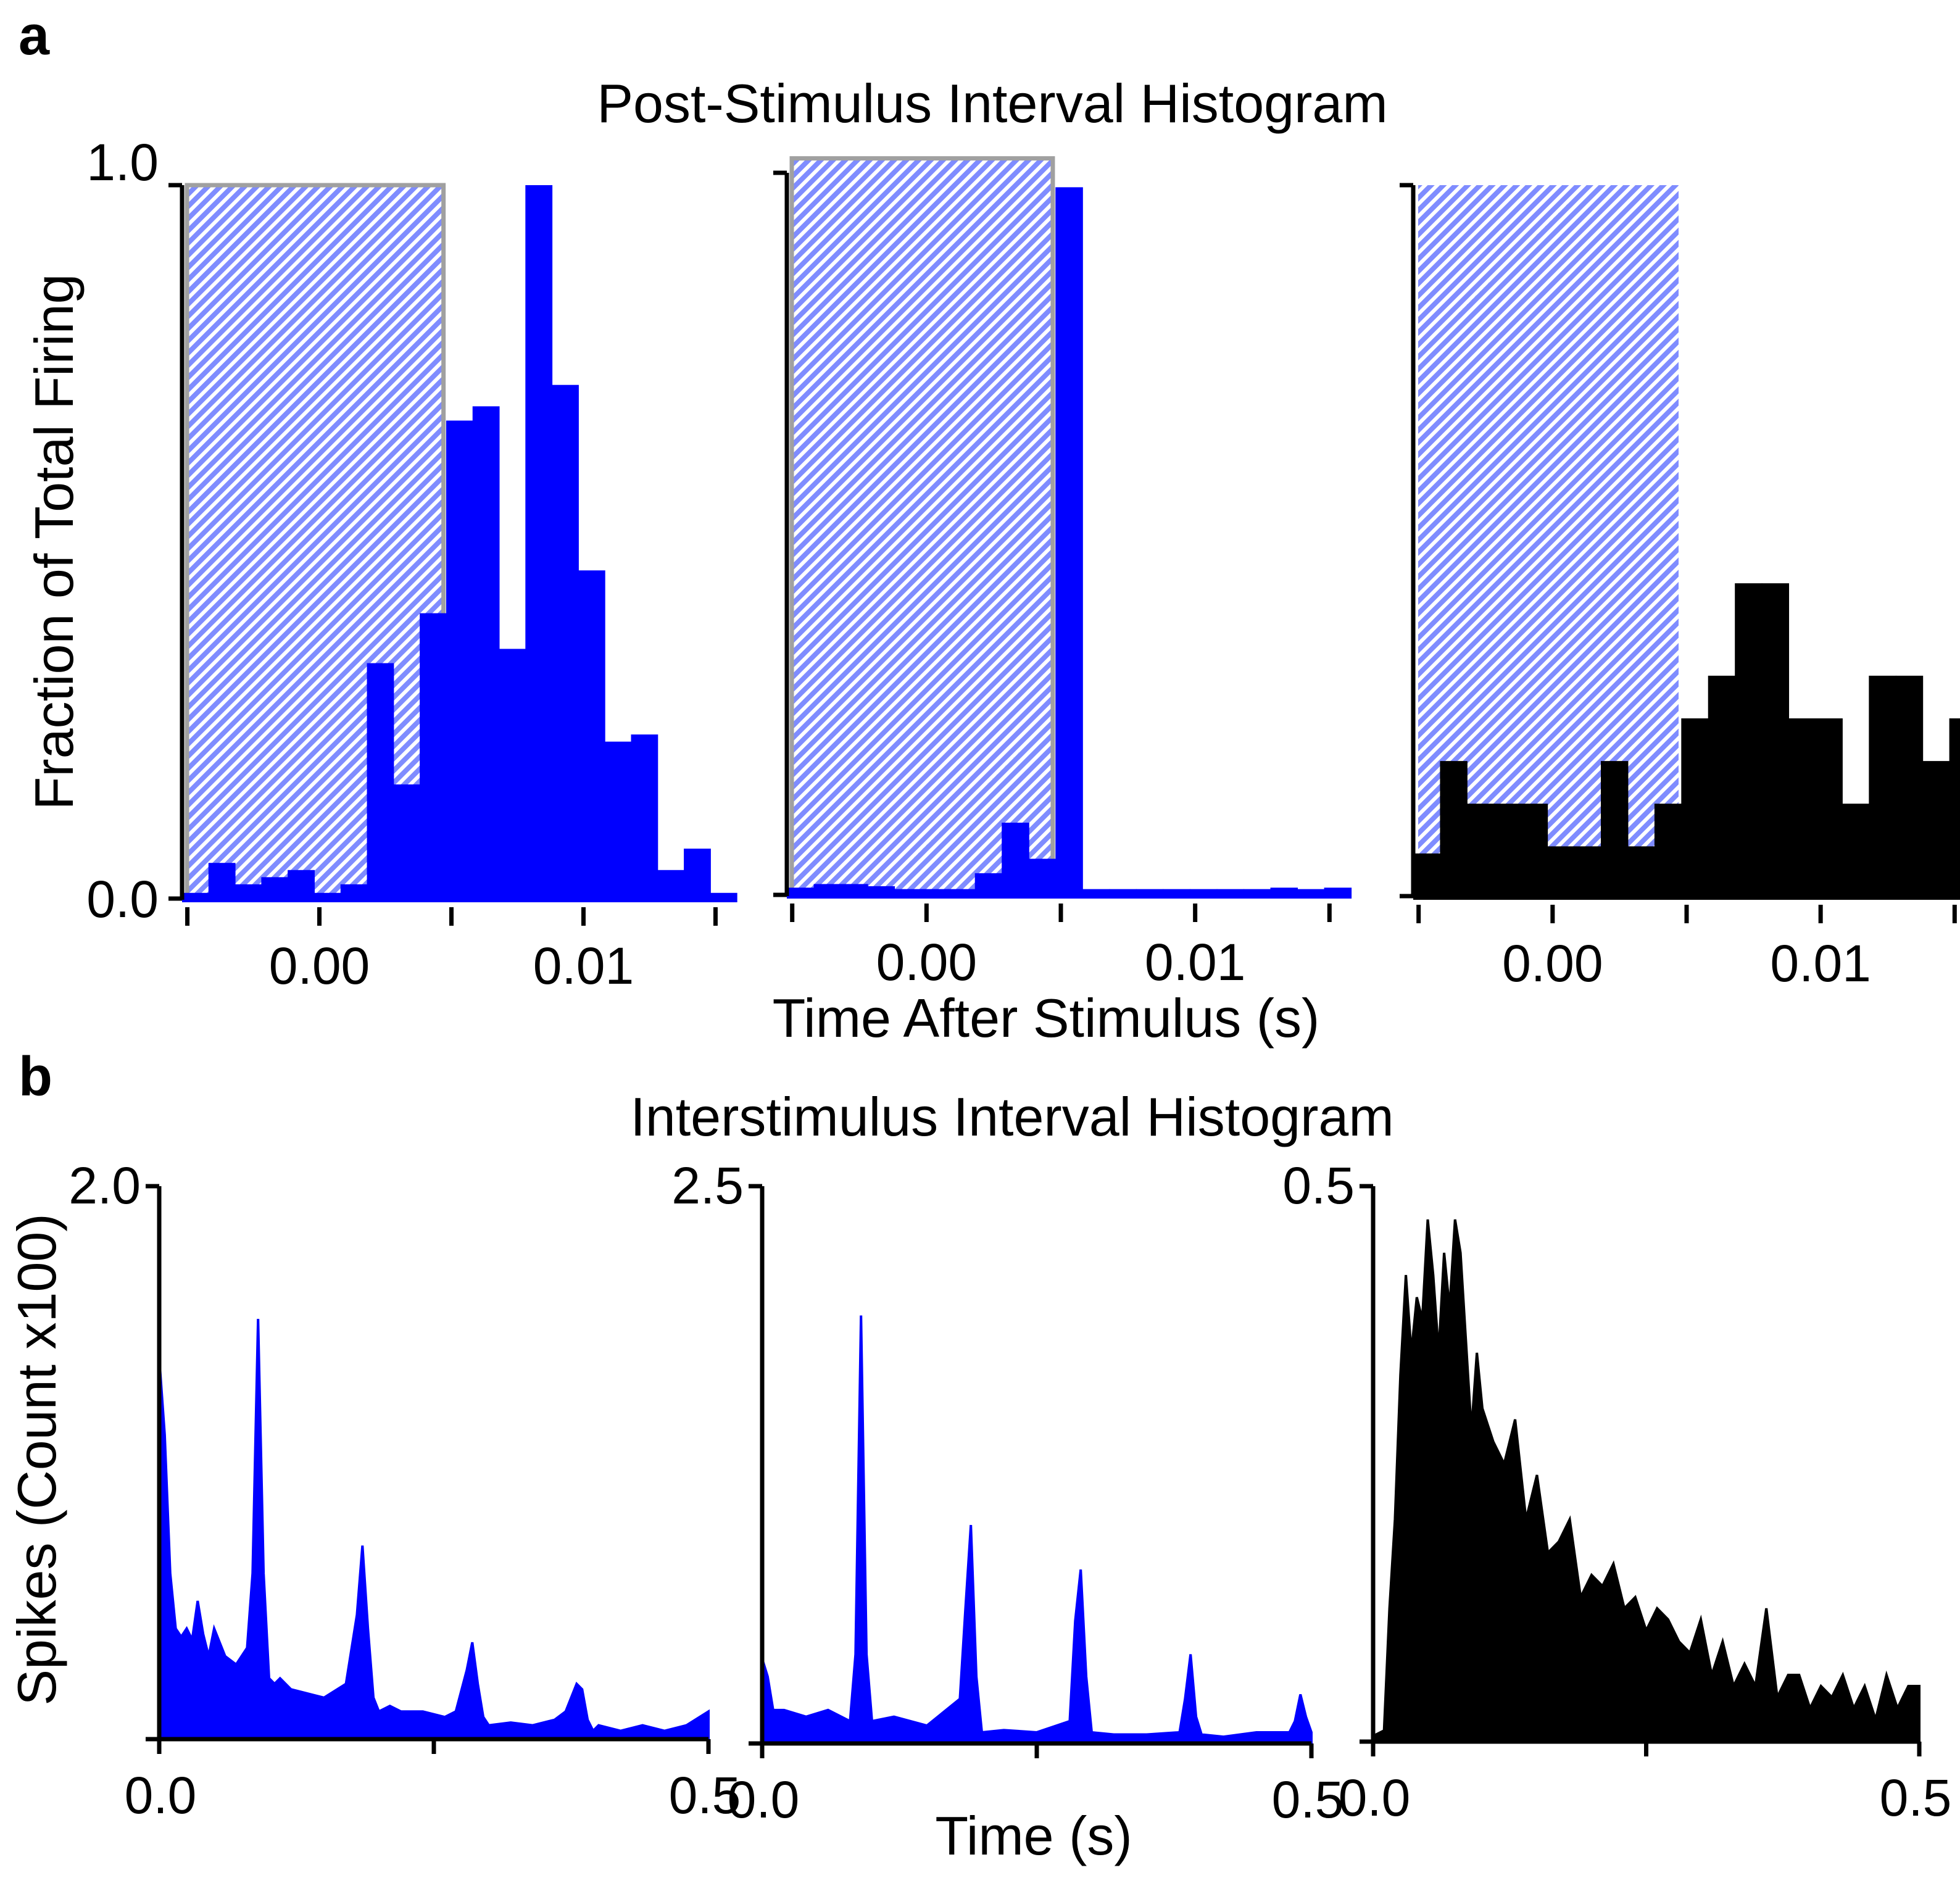  What do you see at coordinates (122, 162) in the screenshot?
I see `y-tick-label: 1.0` at bounding box center [122, 162].